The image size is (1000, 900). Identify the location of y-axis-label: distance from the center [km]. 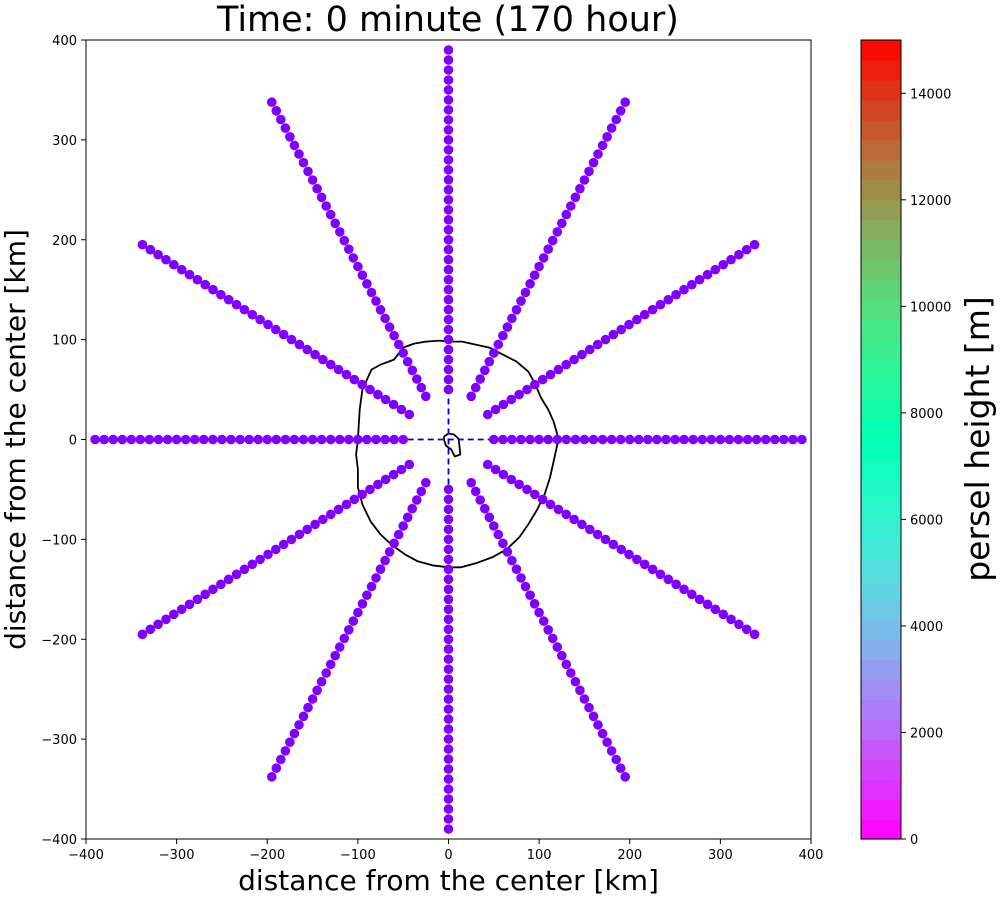
(16, 439).